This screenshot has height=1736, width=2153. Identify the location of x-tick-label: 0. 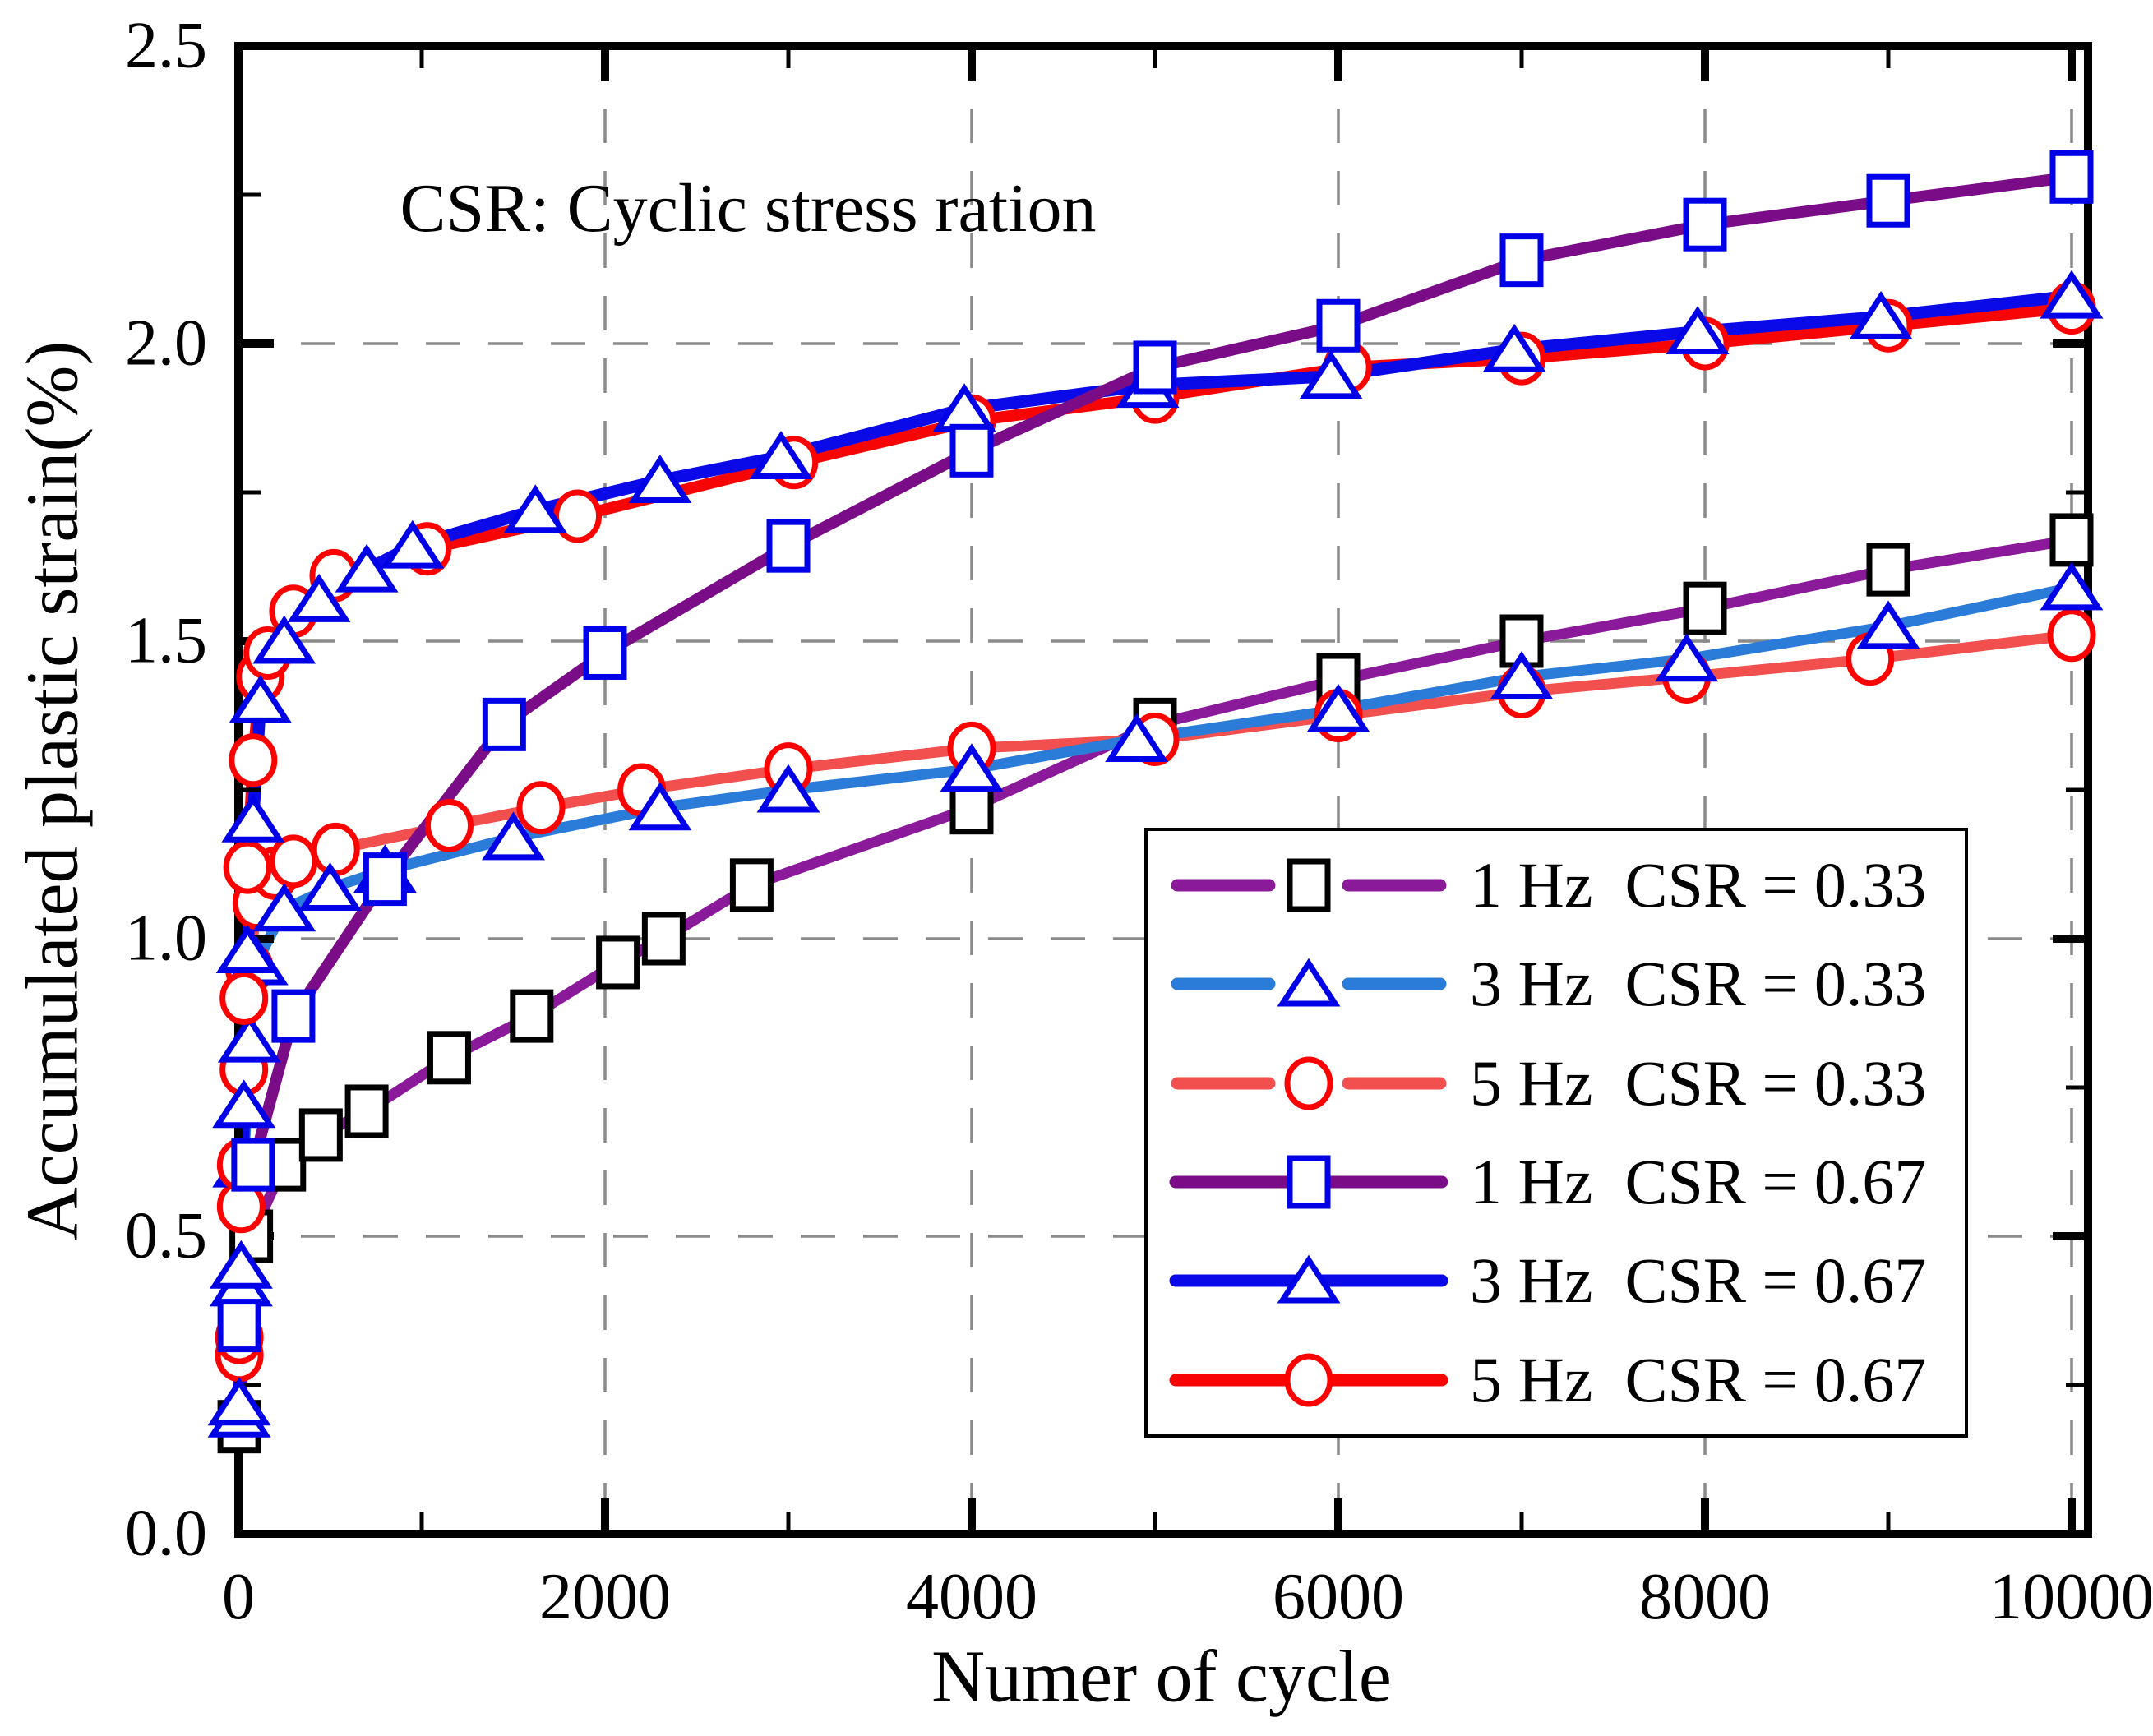
(239, 1597).